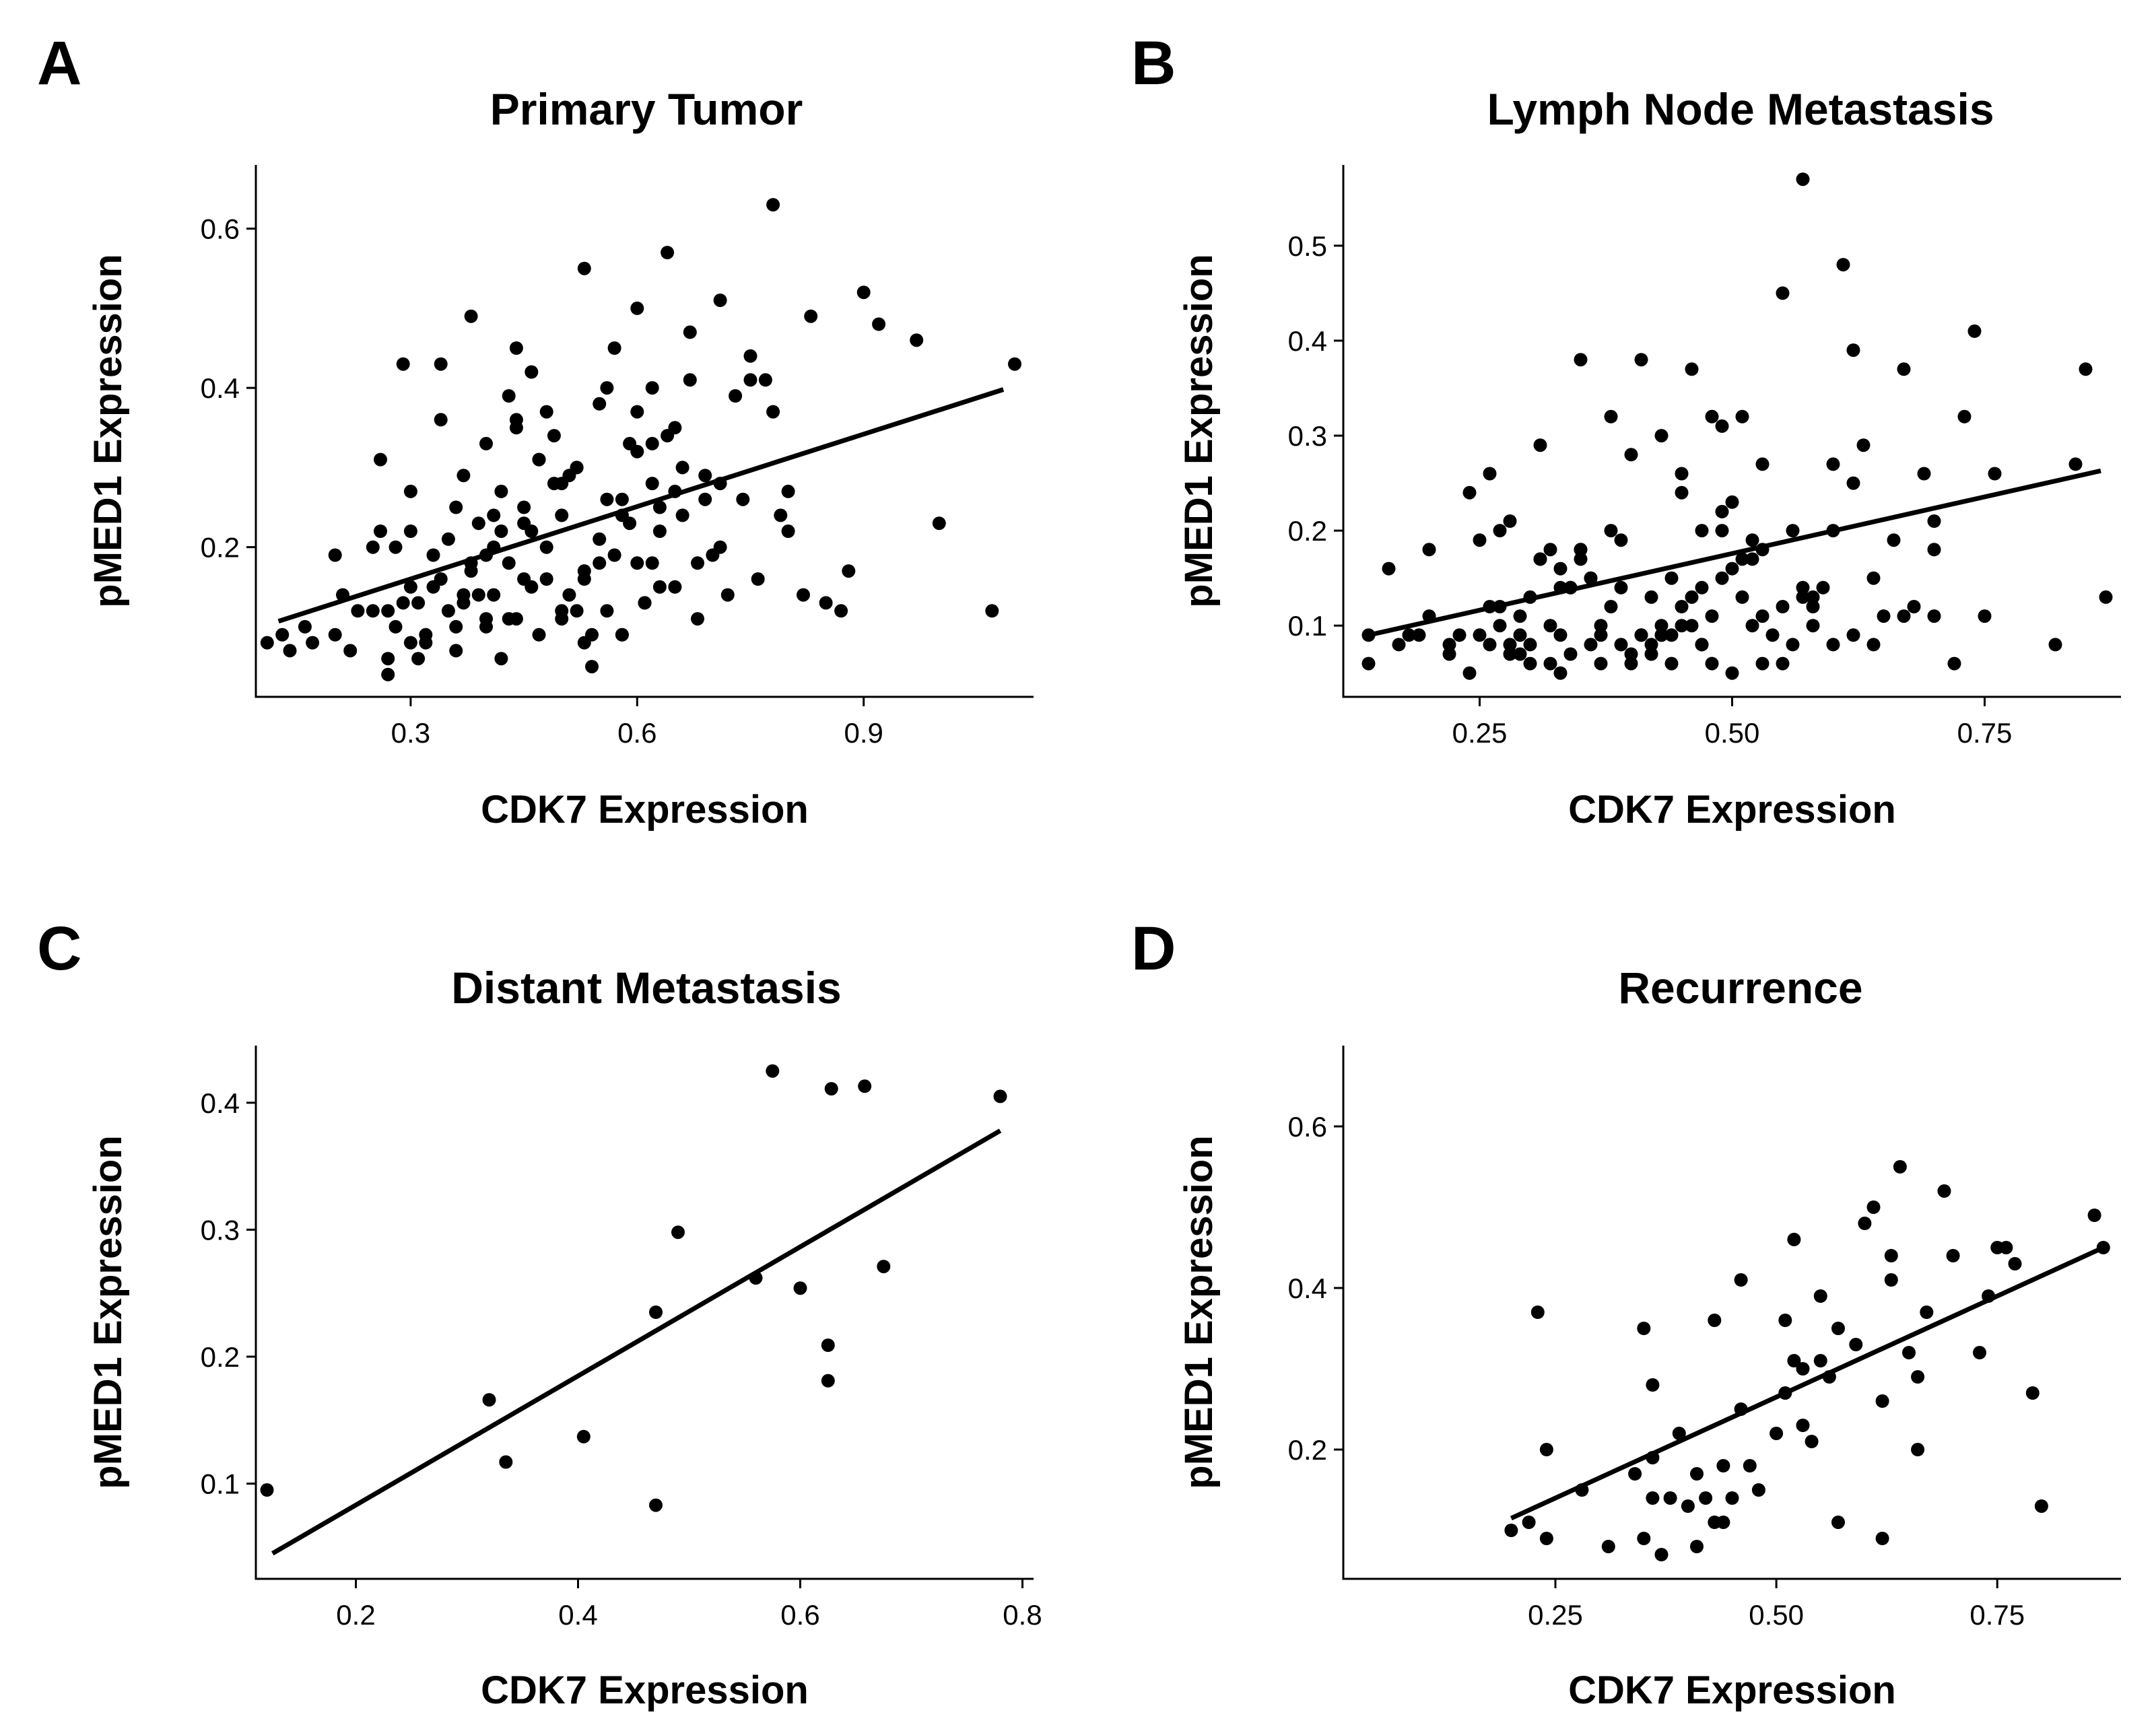 This screenshot has width=2156, height=1731. I want to click on scatter-points, so click(1737, 426).